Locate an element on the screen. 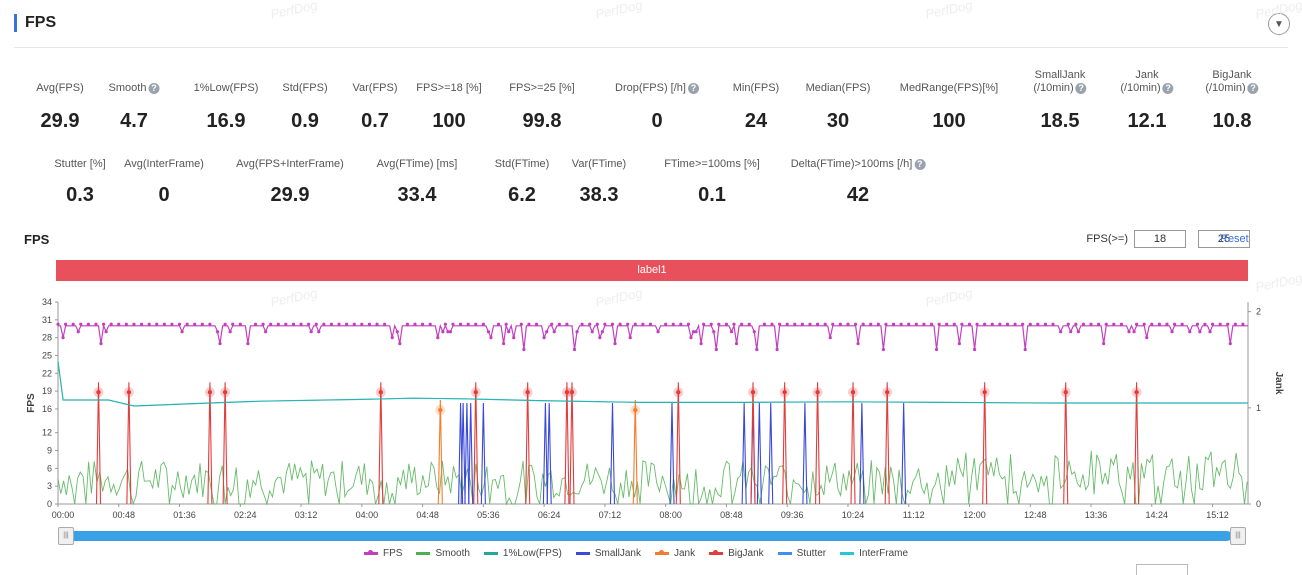 The width and height of the screenshot is (1302, 575). legend-item-fps: FPS is located at coordinates (383, 553).